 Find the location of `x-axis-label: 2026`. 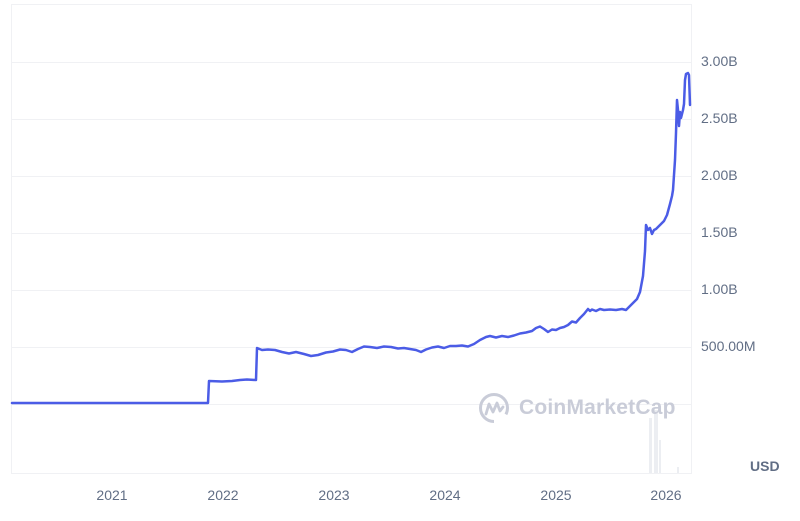

x-axis-label: 2026 is located at coordinates (666, 495).